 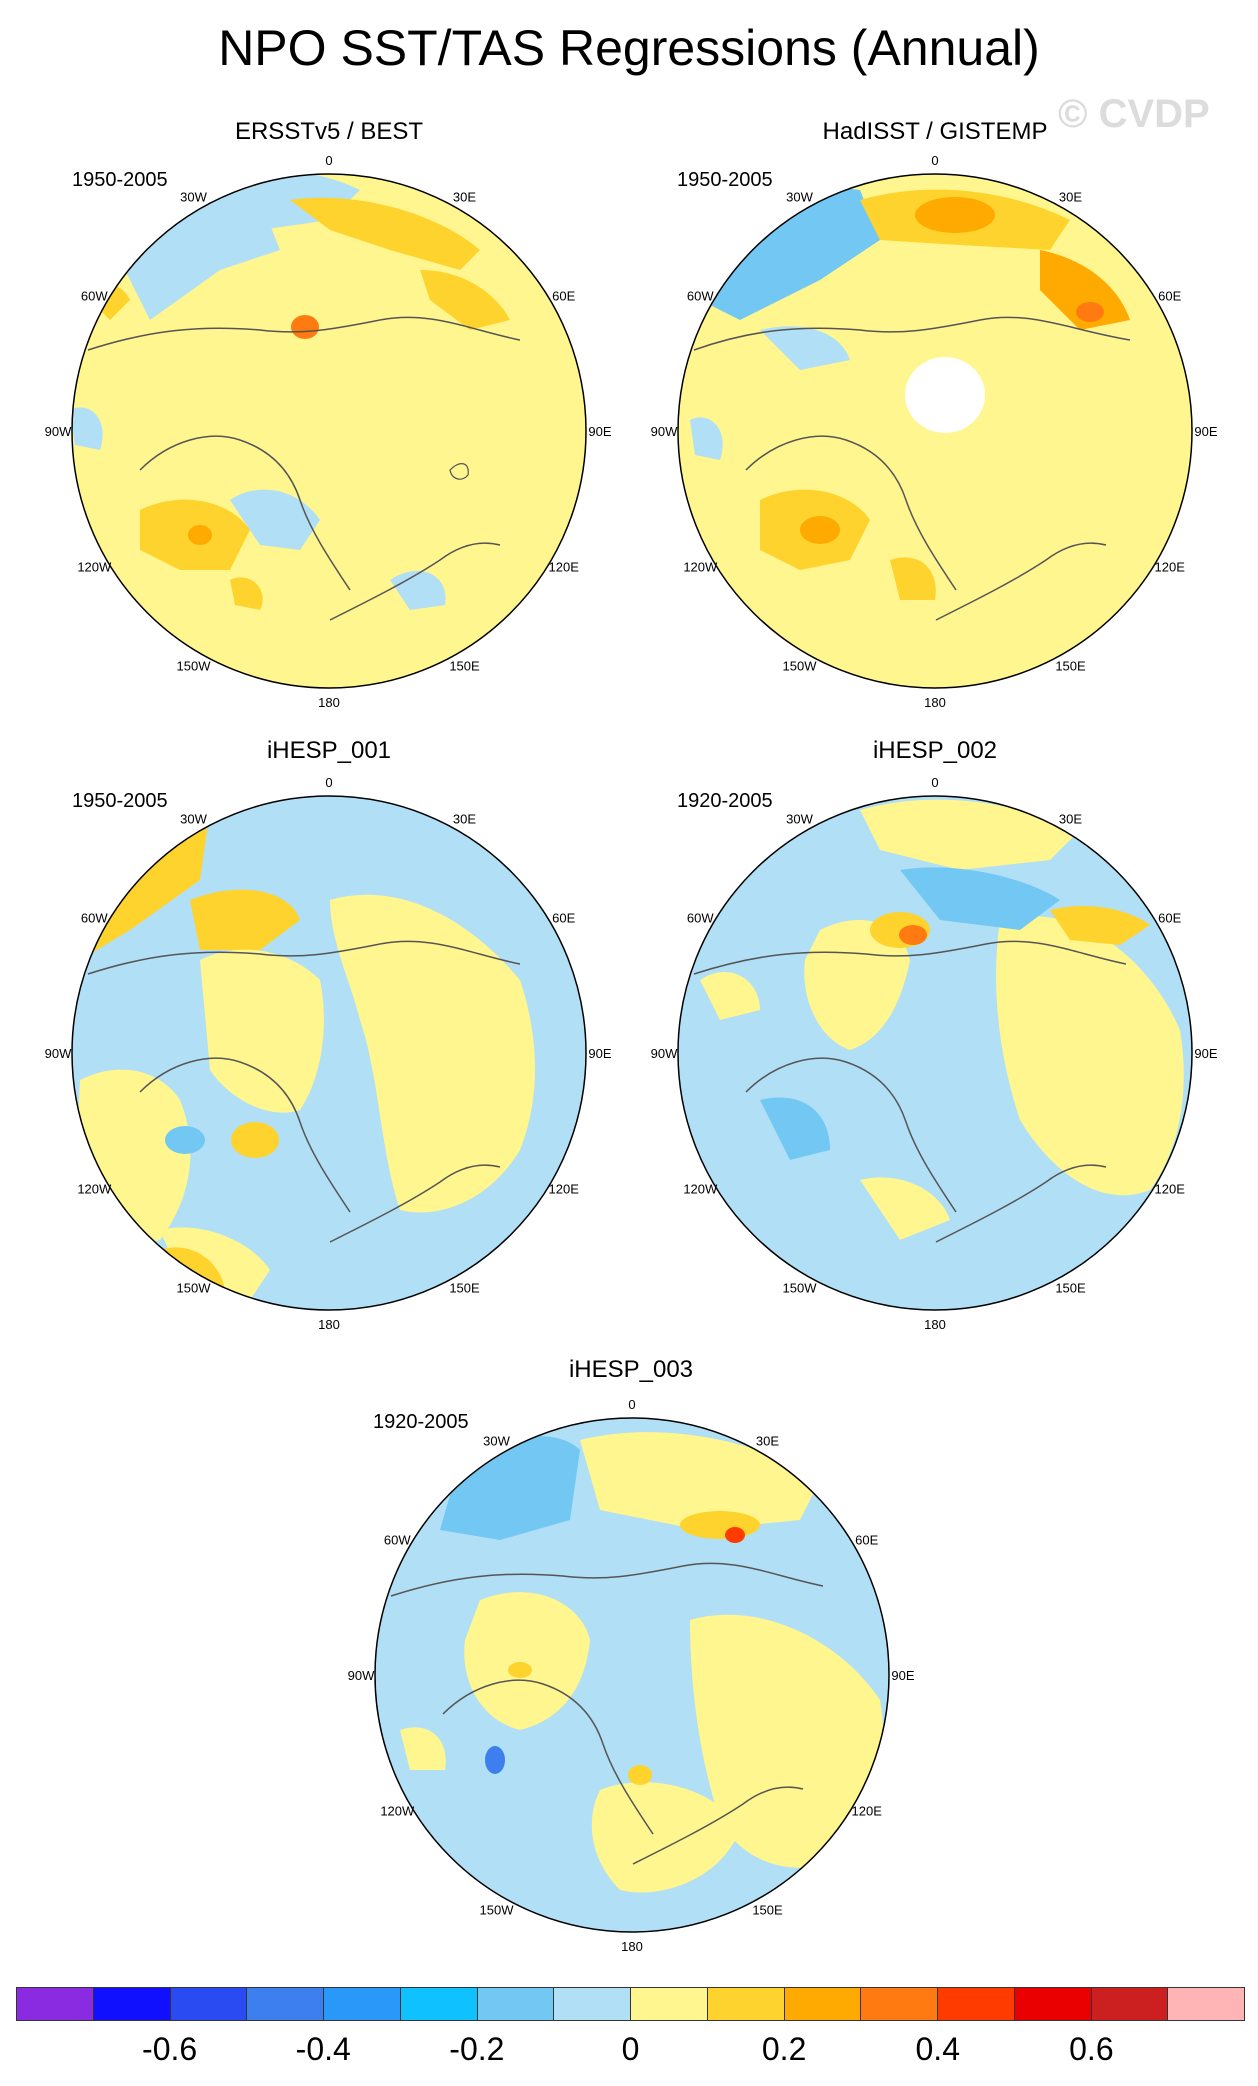 What do you see at coordinates (94, 1189) in the screenshot?
I see `lon-label-w120-panel-3: 120W` at bounding box center [94, 1189].